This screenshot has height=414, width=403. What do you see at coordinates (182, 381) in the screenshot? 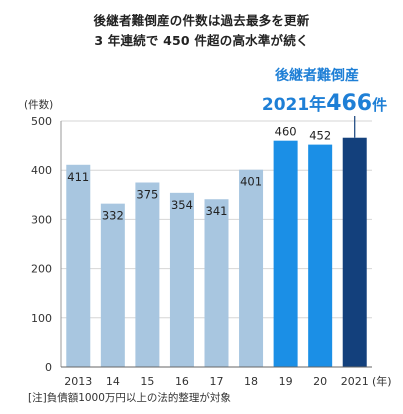
I see `x-tick-label: 16` at bounding box center [182, 381].